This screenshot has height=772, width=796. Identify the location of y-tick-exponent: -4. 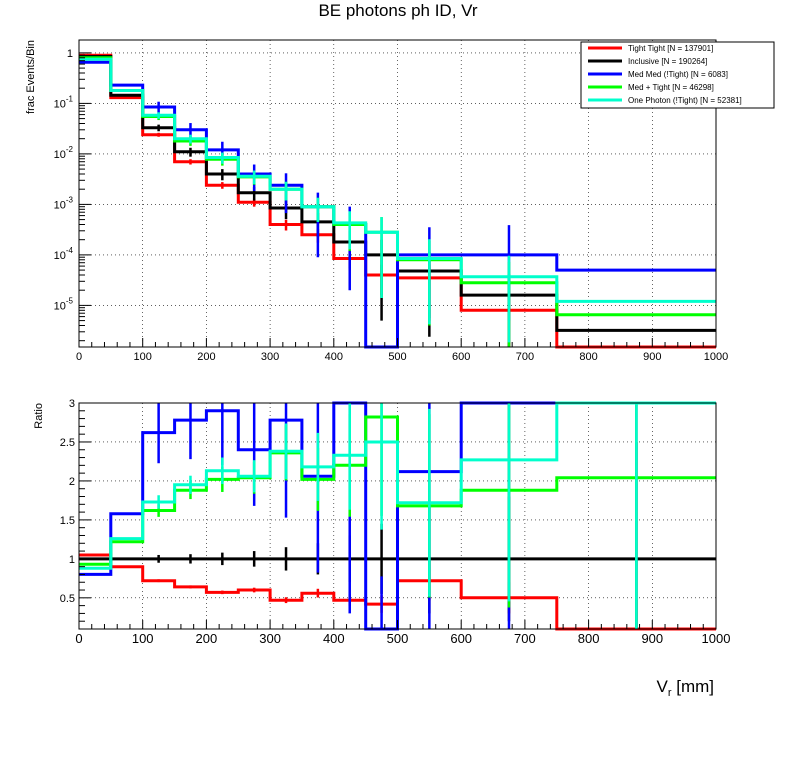
(70, 250).